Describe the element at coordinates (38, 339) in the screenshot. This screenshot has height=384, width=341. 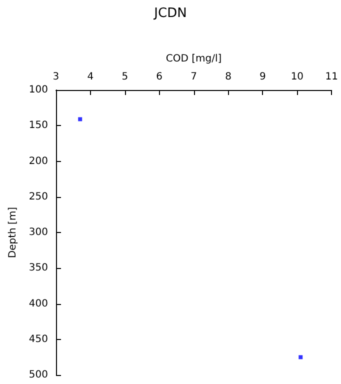
I see `y-tick-label: 450` at that location.